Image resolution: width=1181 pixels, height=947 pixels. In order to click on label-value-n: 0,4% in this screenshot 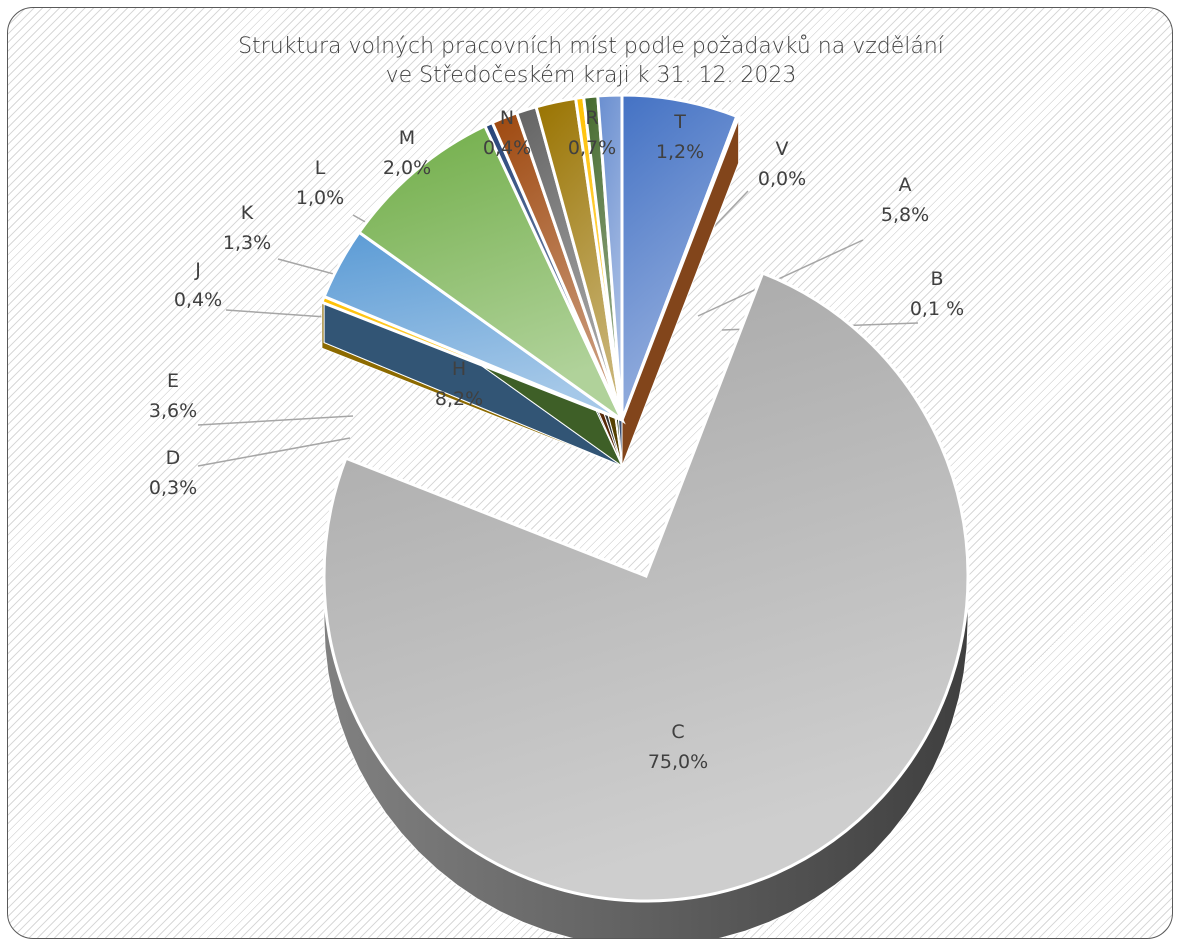, I will do `click(507, 148)`.